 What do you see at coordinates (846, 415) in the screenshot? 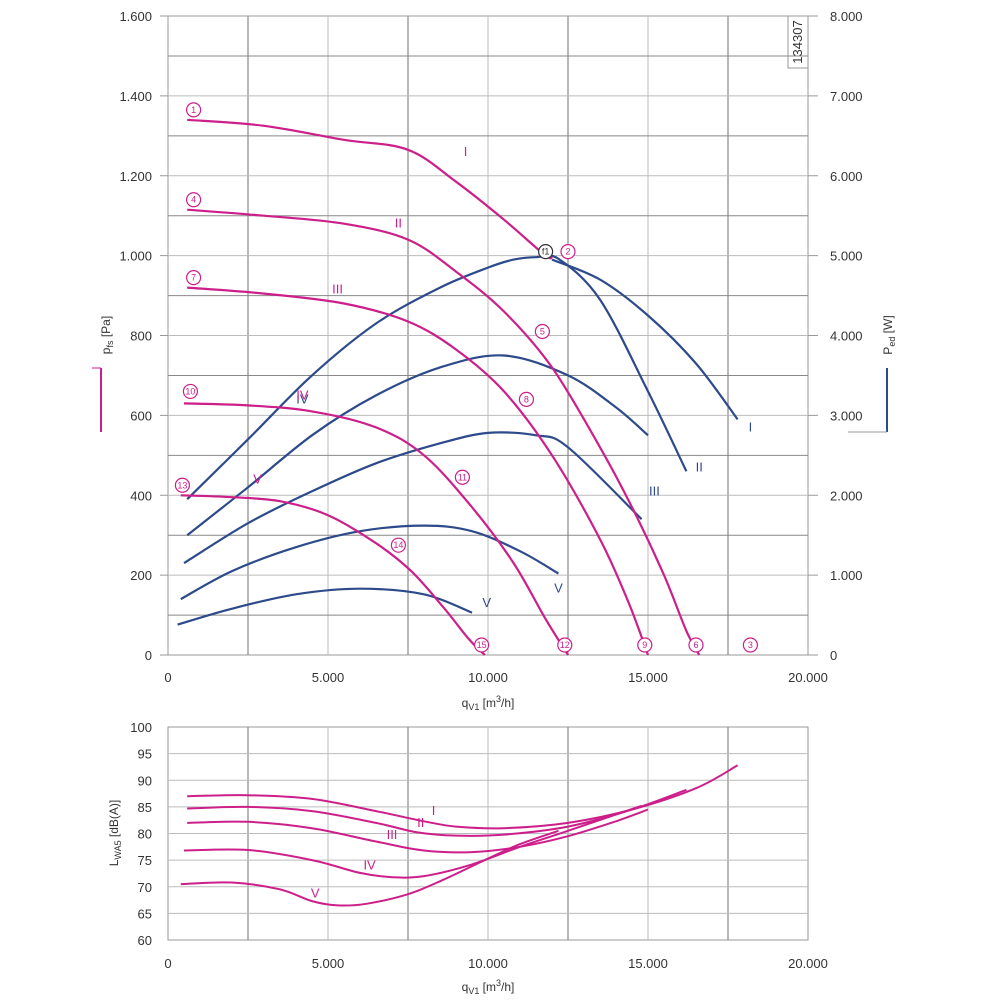
I see `y-right-tick-label: 3.000` at bounding box center [846, 415].